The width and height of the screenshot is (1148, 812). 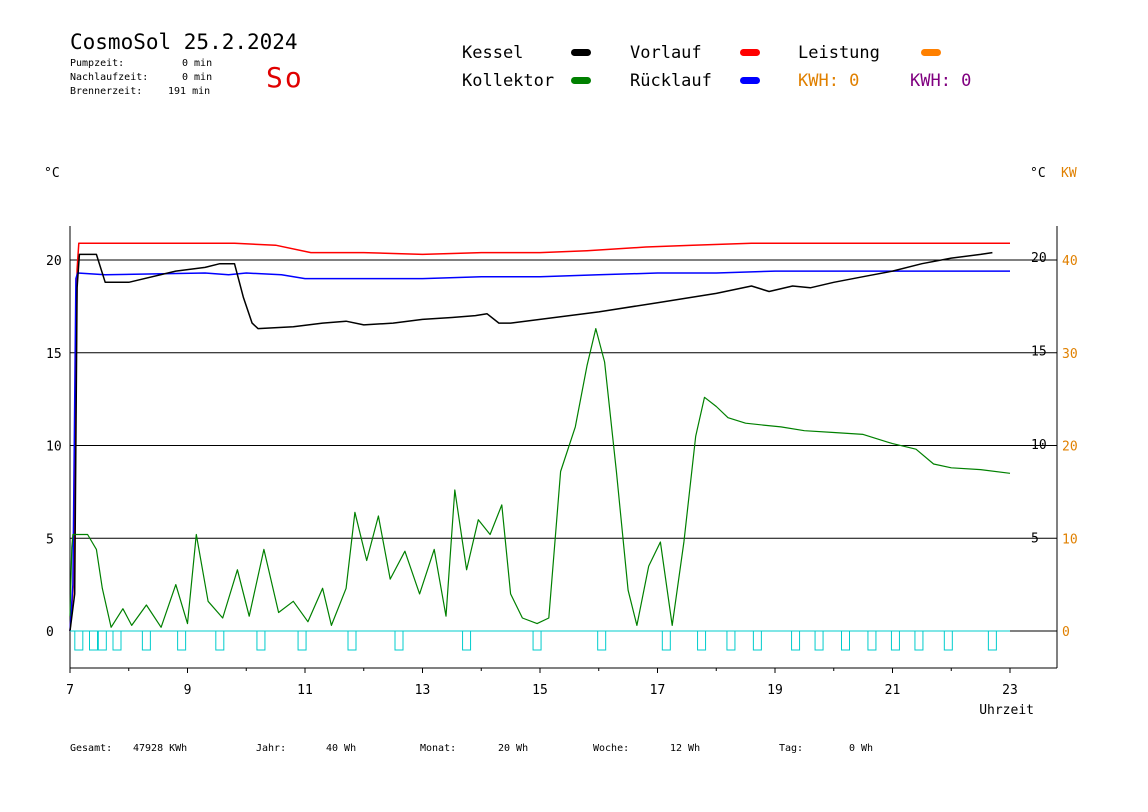 I want to click on x-tick-label: 11, so click(x=305, y=690).